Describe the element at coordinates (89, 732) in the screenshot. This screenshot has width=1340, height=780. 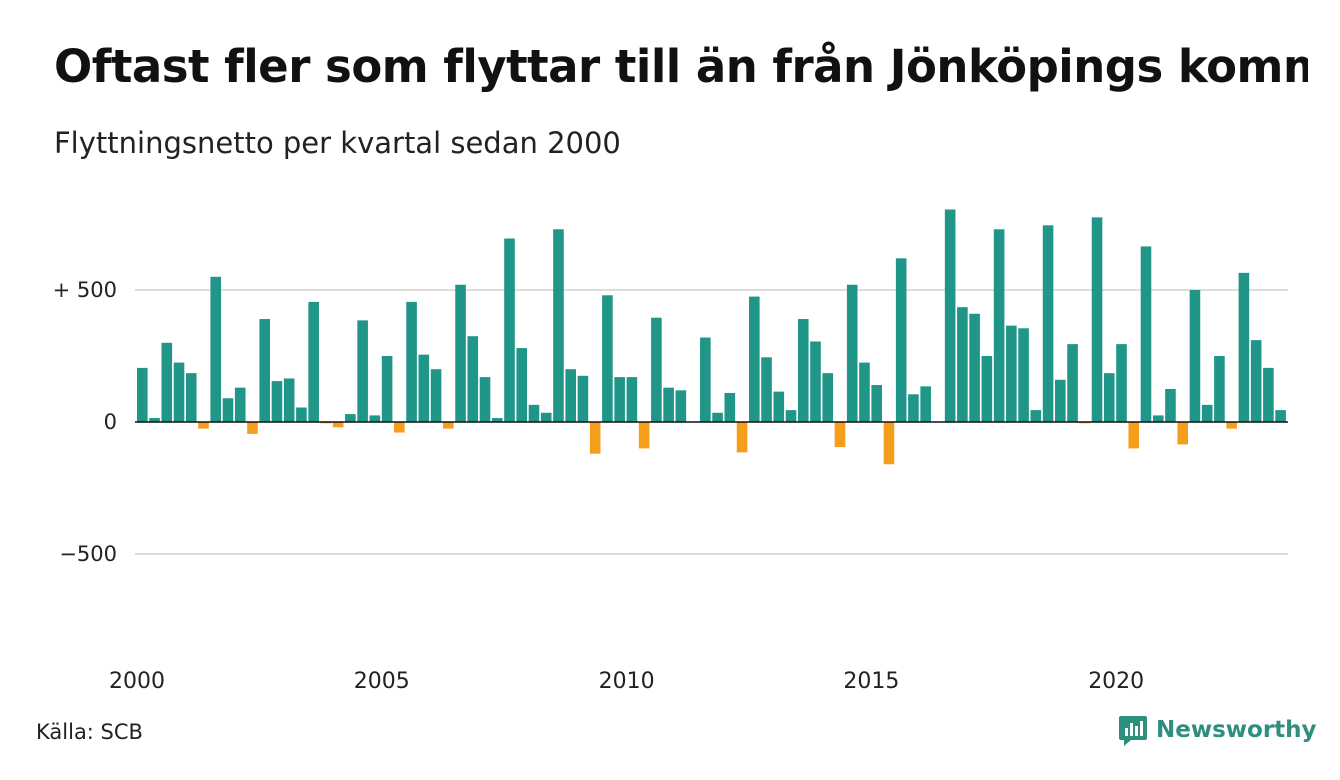
I see `source-note: Källa: SCB` at that location.